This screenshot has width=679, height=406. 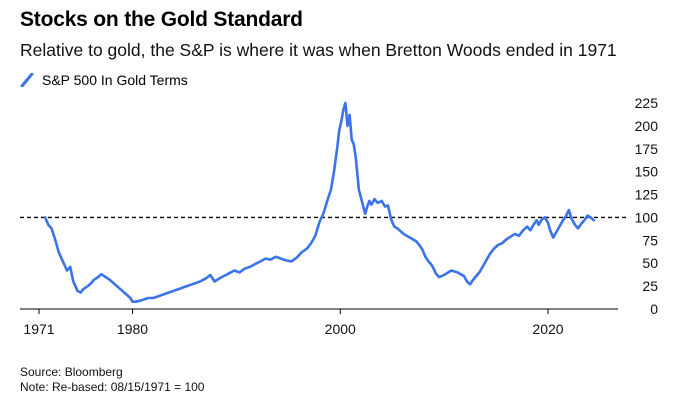 I want to click on y-tick-label: 25, so click(x=650, y=286).